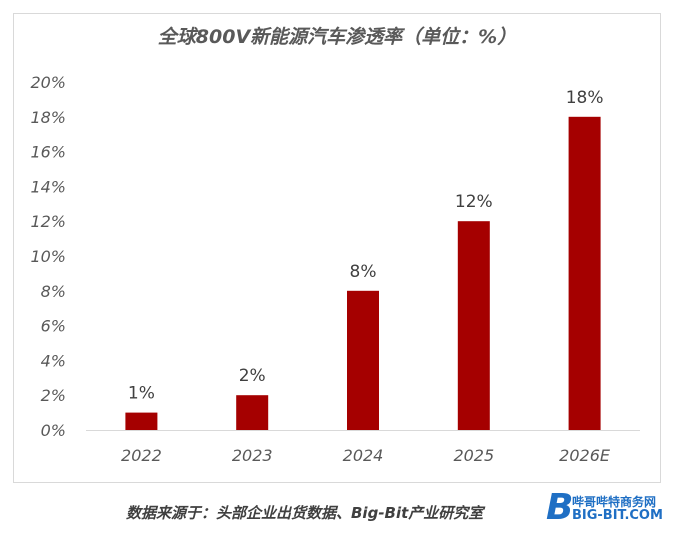  I want to click on y-tick-label: 14%, so click(48, 186).